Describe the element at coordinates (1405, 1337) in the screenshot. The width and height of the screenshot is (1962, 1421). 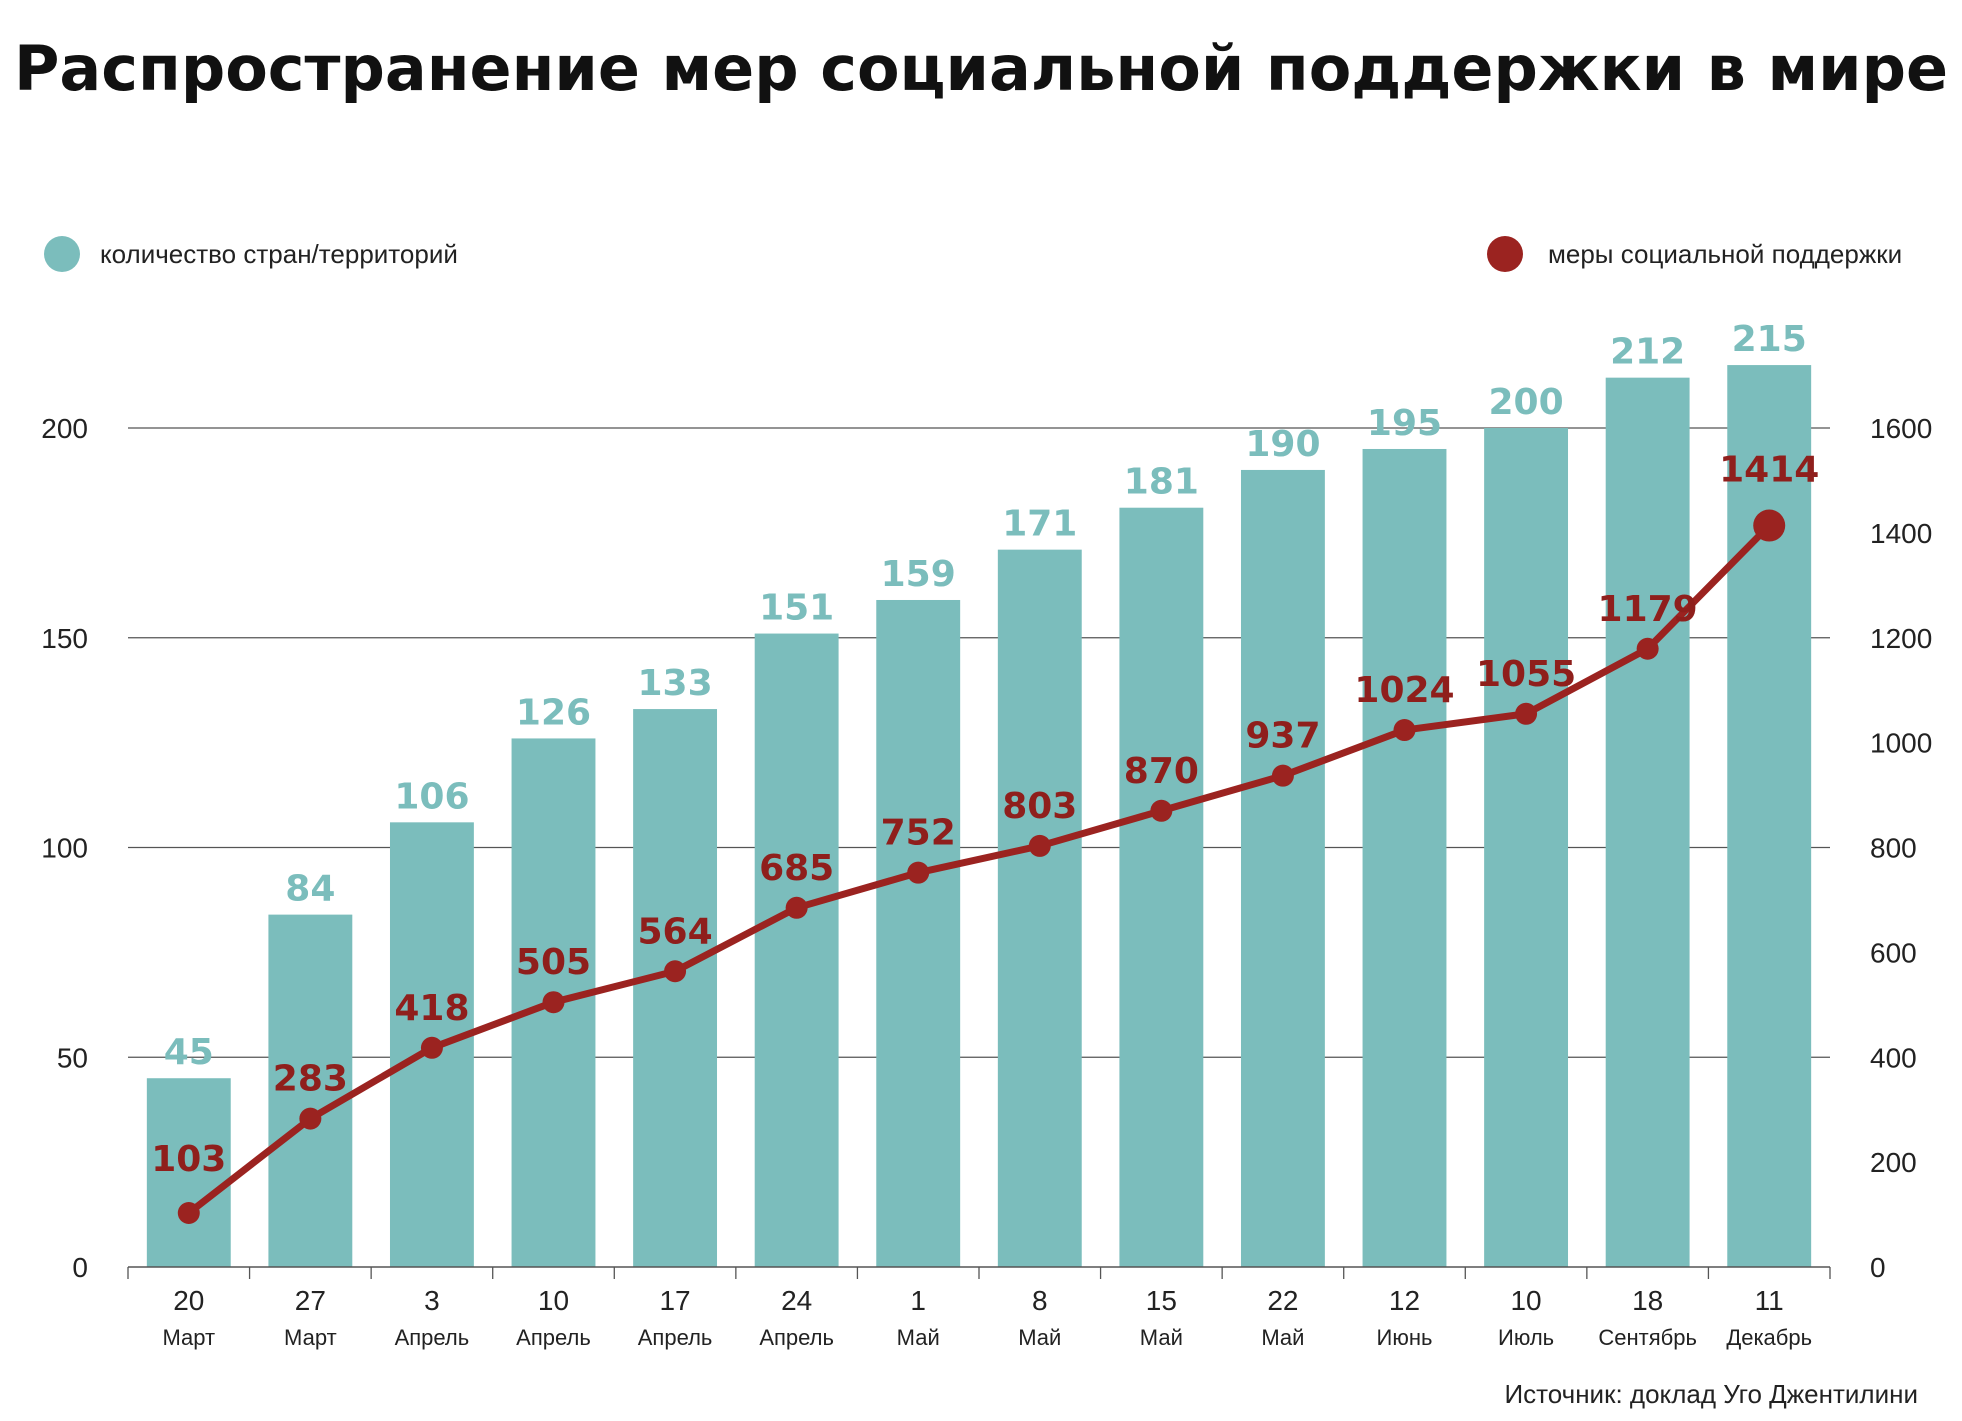
I see `category-month-label: Июнь` at that location.